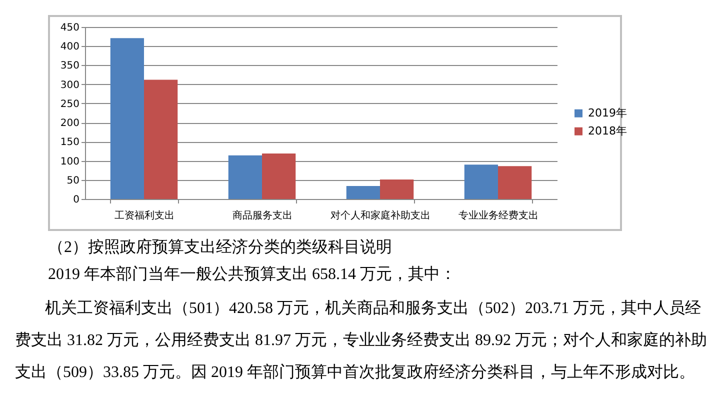 This screenshot has width=721, height=401. Describe the element at coordinates (252, 274) in the screenshot. I see `text: 2019 年本部门当年一般公共预算支出 658.14 万元，其中：` at that location.